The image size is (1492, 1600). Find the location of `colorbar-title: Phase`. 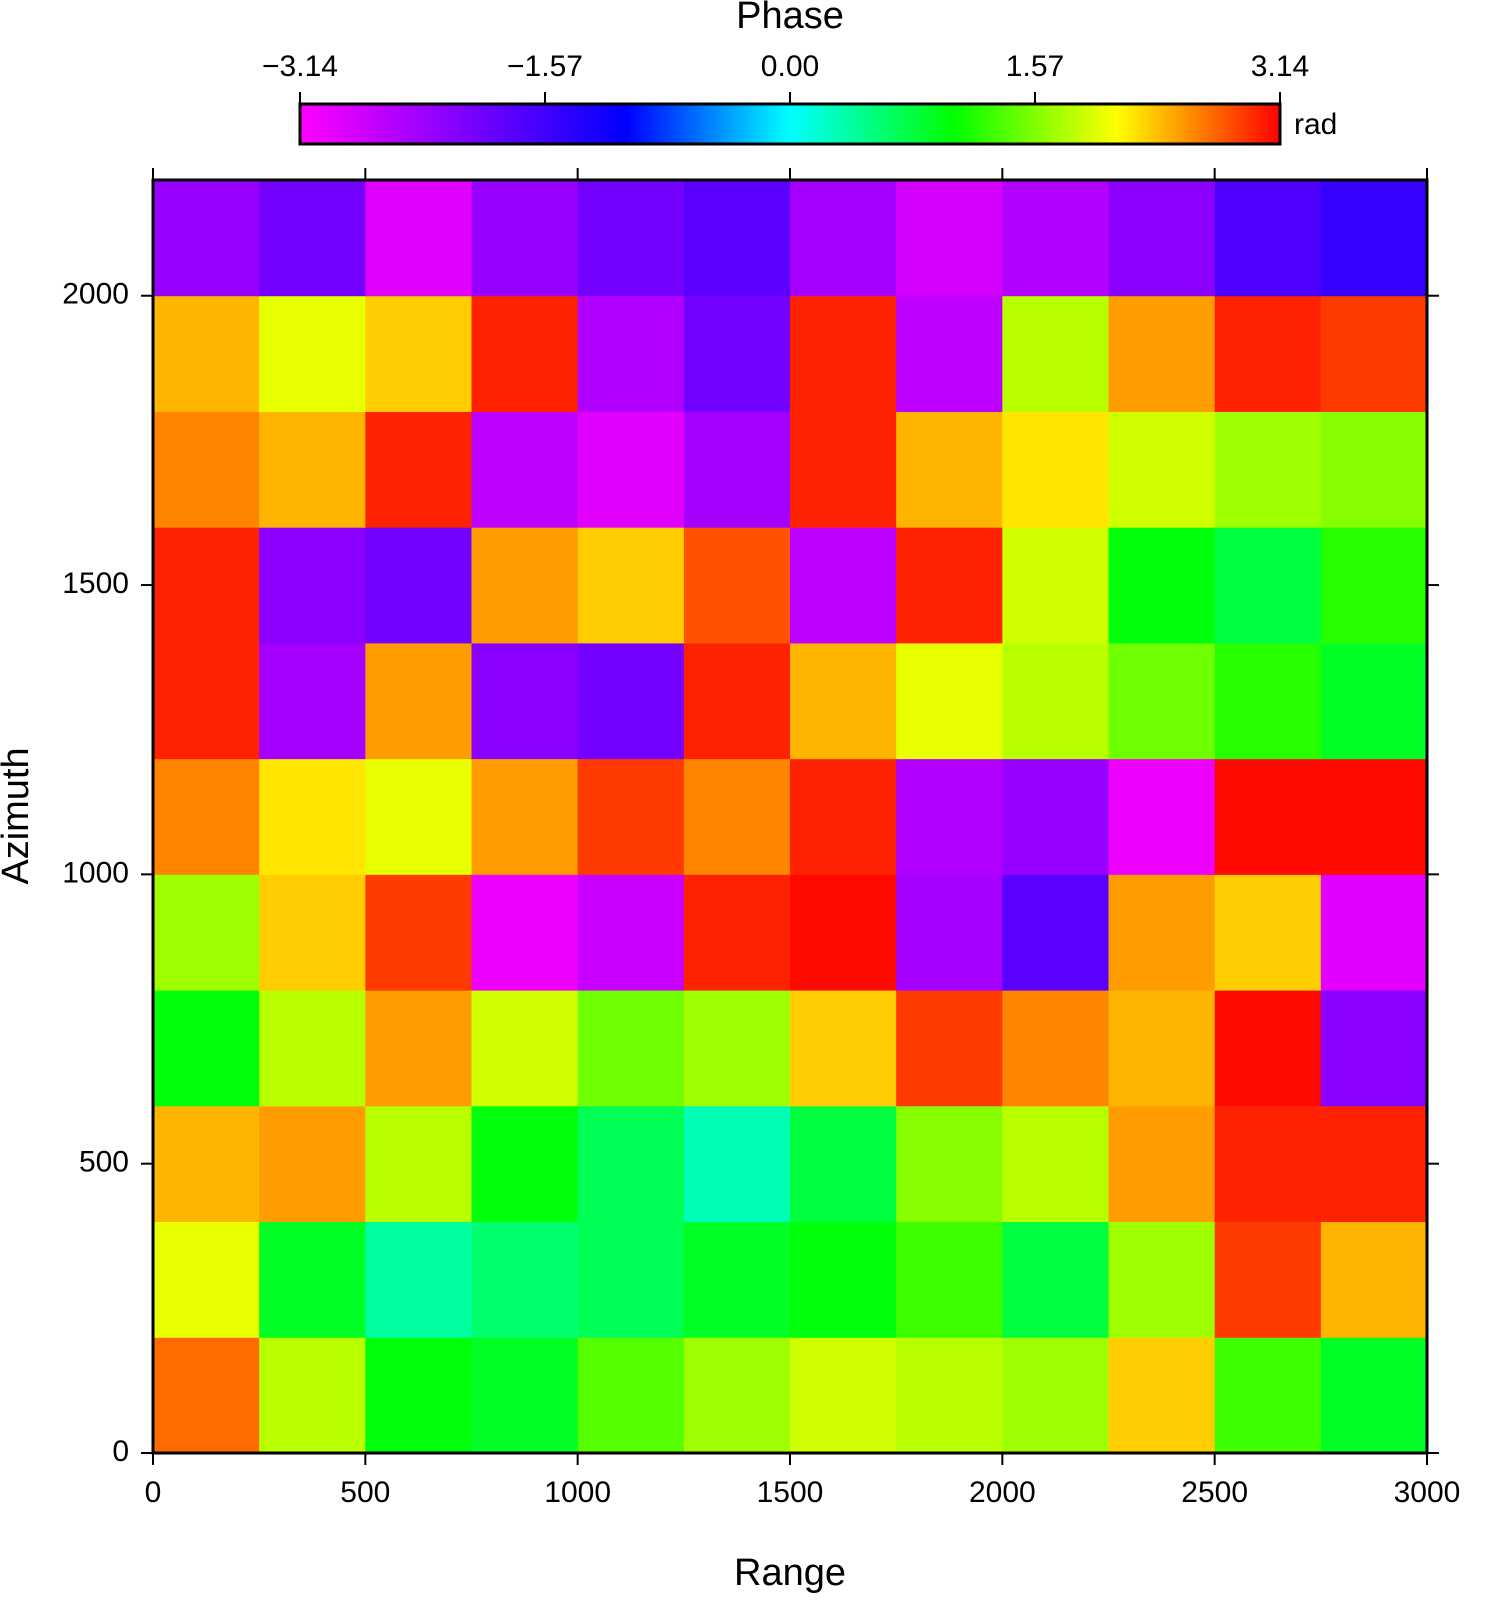

colorbar-title: Phase is located at coordinates (790, 18).